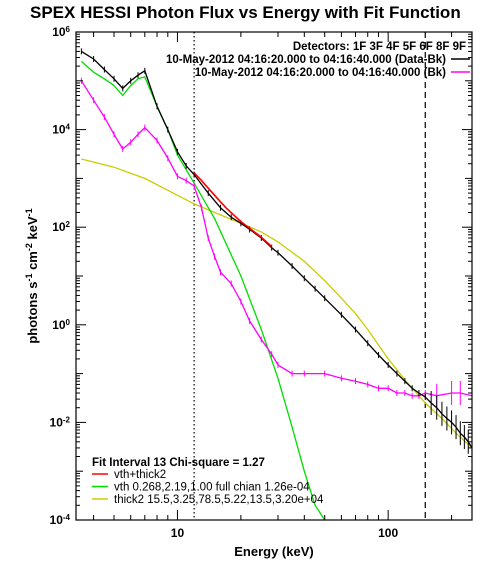  I want to click on fit-legend-header: Fit Interval 13 Chi-square = 1.27, so click(178, 463).